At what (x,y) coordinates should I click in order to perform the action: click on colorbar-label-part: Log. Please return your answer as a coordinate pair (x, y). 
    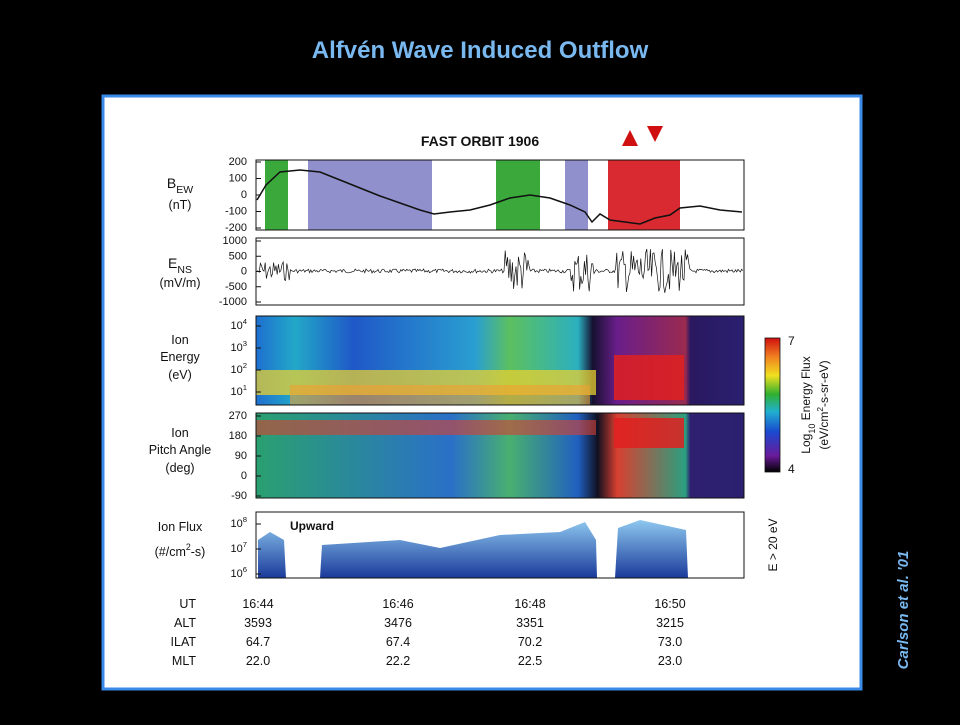
    Looking at the image, I should click on (806, 444).